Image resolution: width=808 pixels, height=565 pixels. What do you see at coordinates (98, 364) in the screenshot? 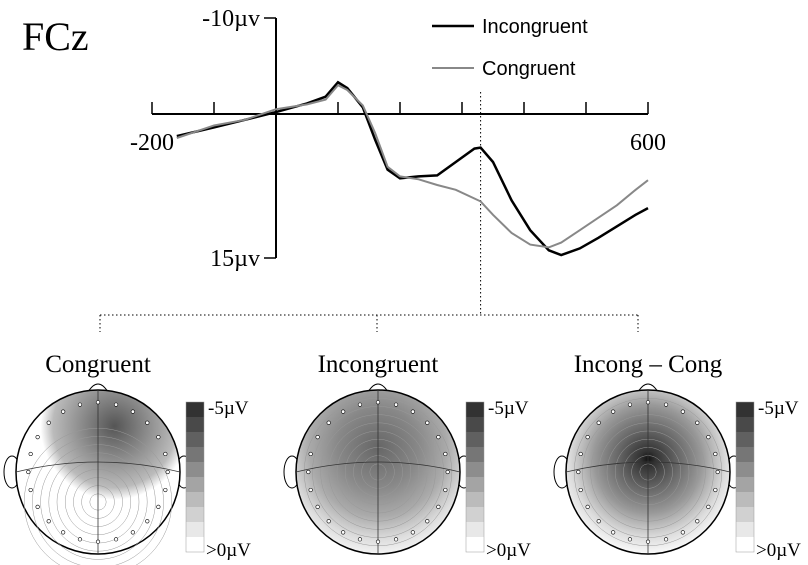
I see `map-title: Congruent` at bounding box center [98, 364].